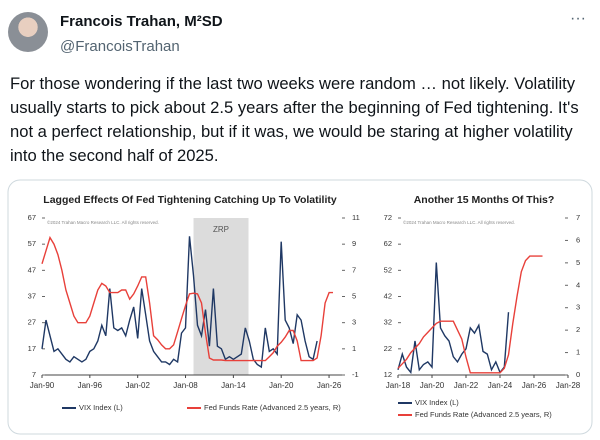 The height and width of the screenshot is (440, 600). I want to click on author-name: Francois Trahan, M²SD, so click(141, 21).